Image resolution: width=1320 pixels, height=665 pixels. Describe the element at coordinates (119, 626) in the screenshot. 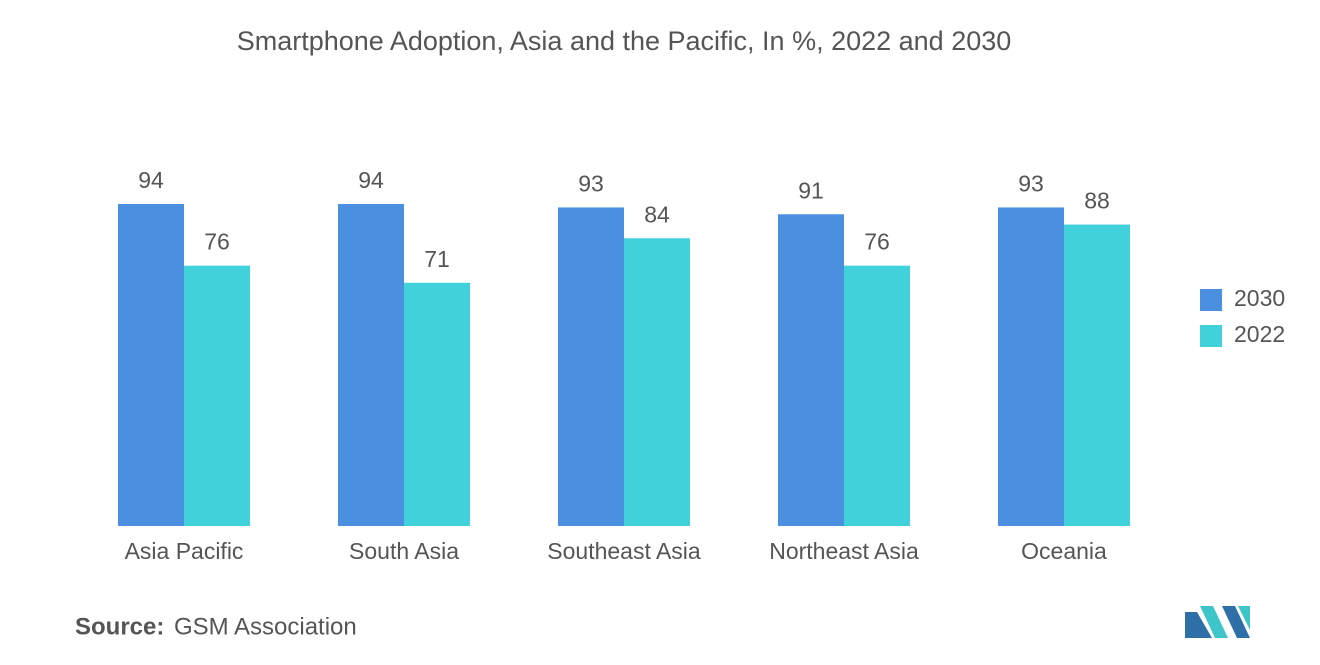

I see `source-label: Source:` at that location.